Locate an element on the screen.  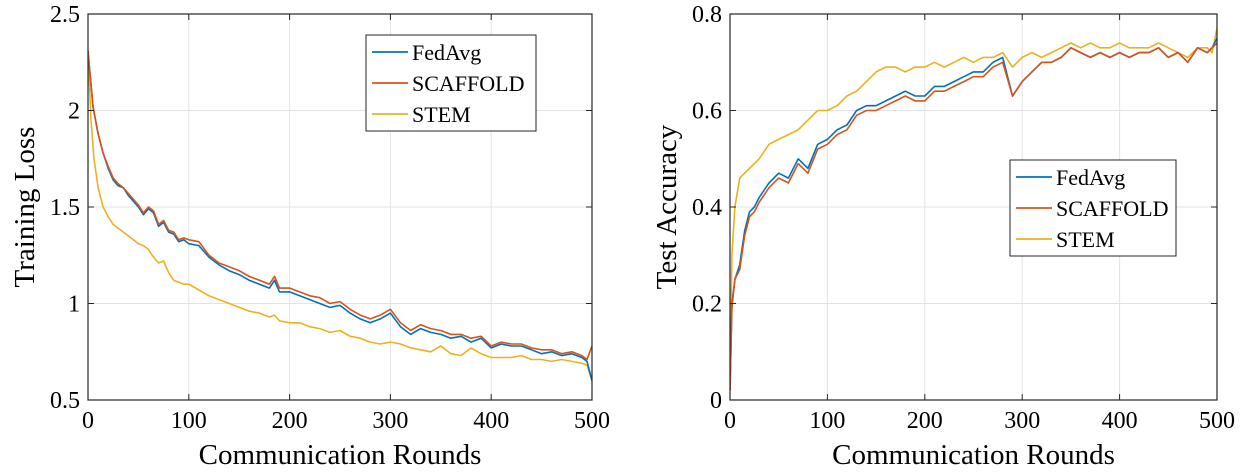
y-tick-label: 1 is located at coordinates (74, 305).